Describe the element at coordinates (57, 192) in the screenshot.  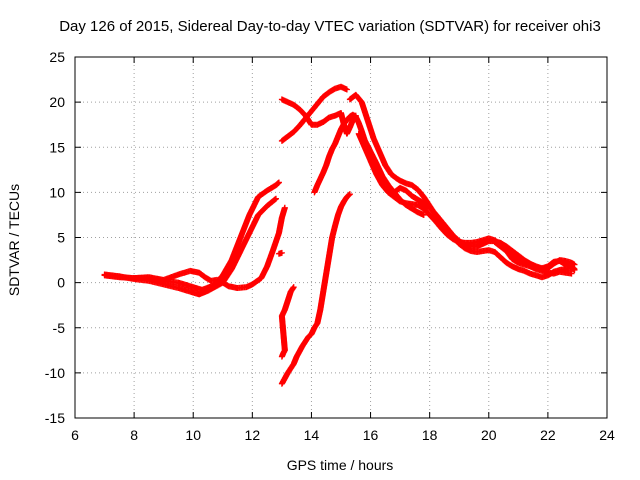
I see `y-tick-label: 10` at that location.